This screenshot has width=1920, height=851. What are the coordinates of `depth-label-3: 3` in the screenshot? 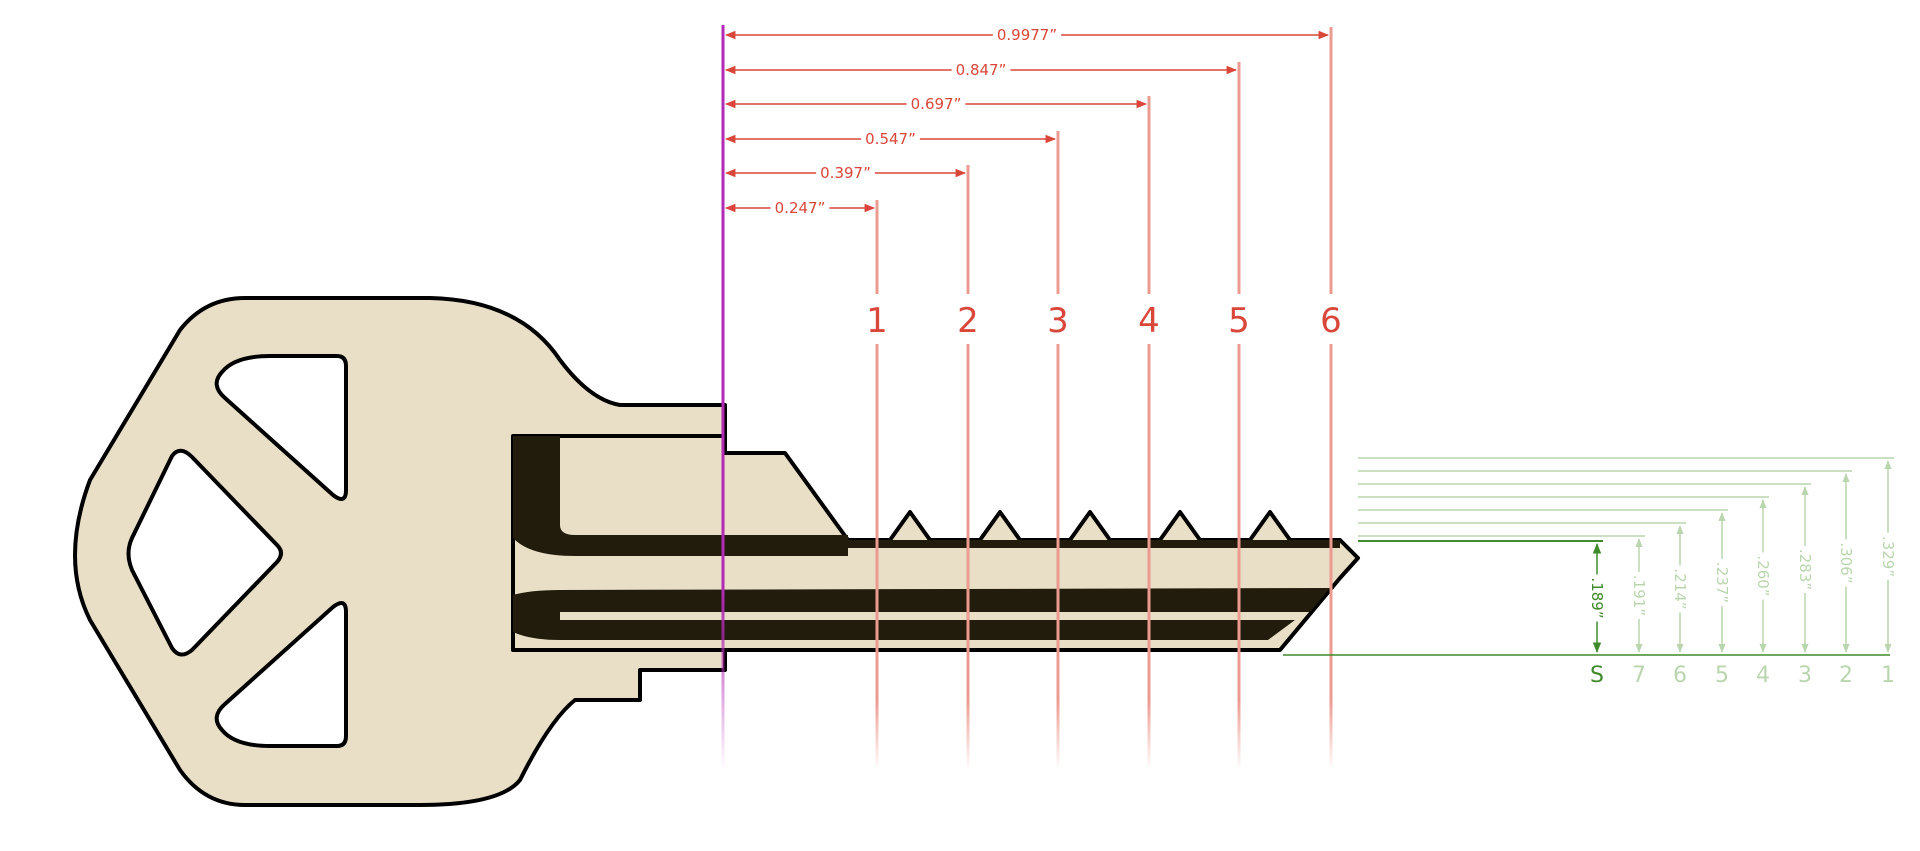 It's located at (1805, 675).